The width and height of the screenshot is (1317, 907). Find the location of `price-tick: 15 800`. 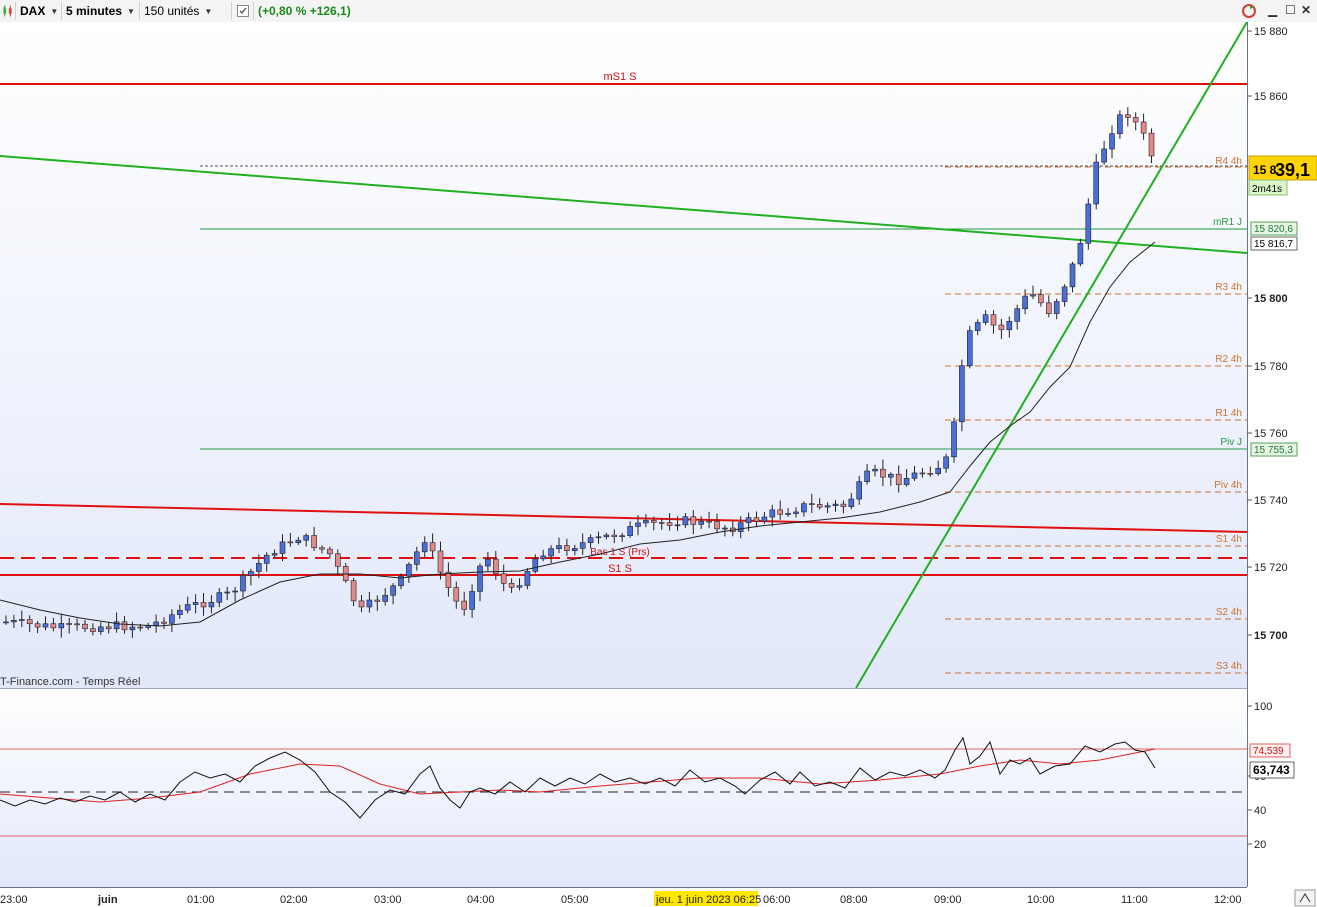

price-tick: 15 800 is located at coordinates (1271, 299).